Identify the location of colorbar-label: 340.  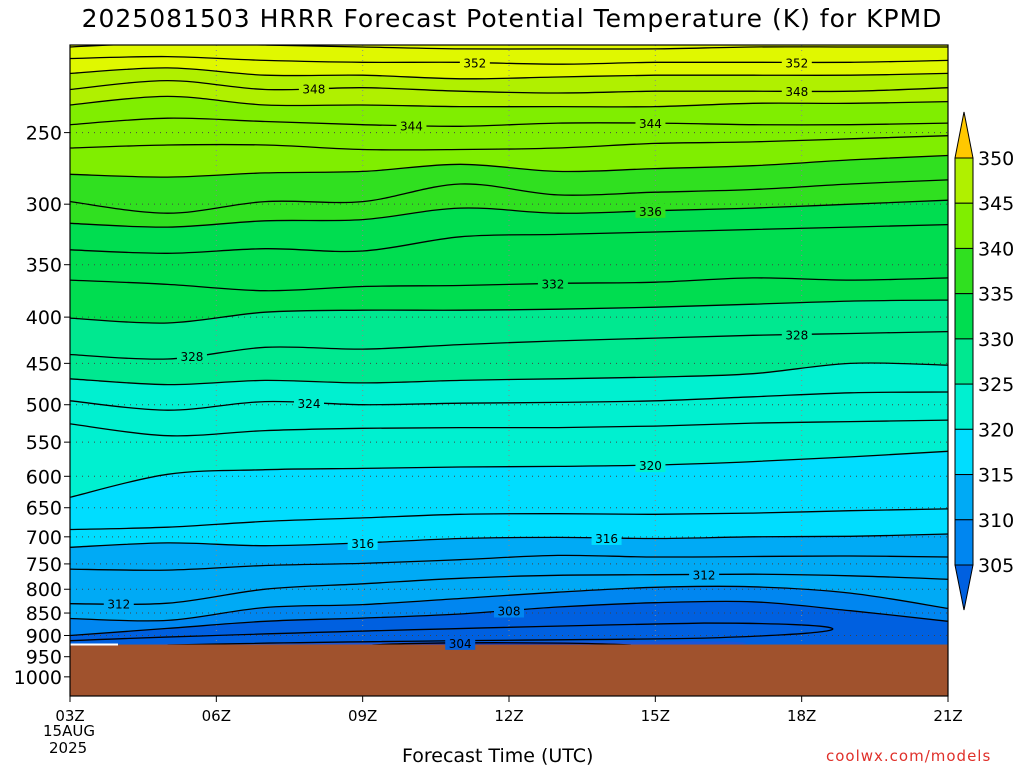
(996, 249).